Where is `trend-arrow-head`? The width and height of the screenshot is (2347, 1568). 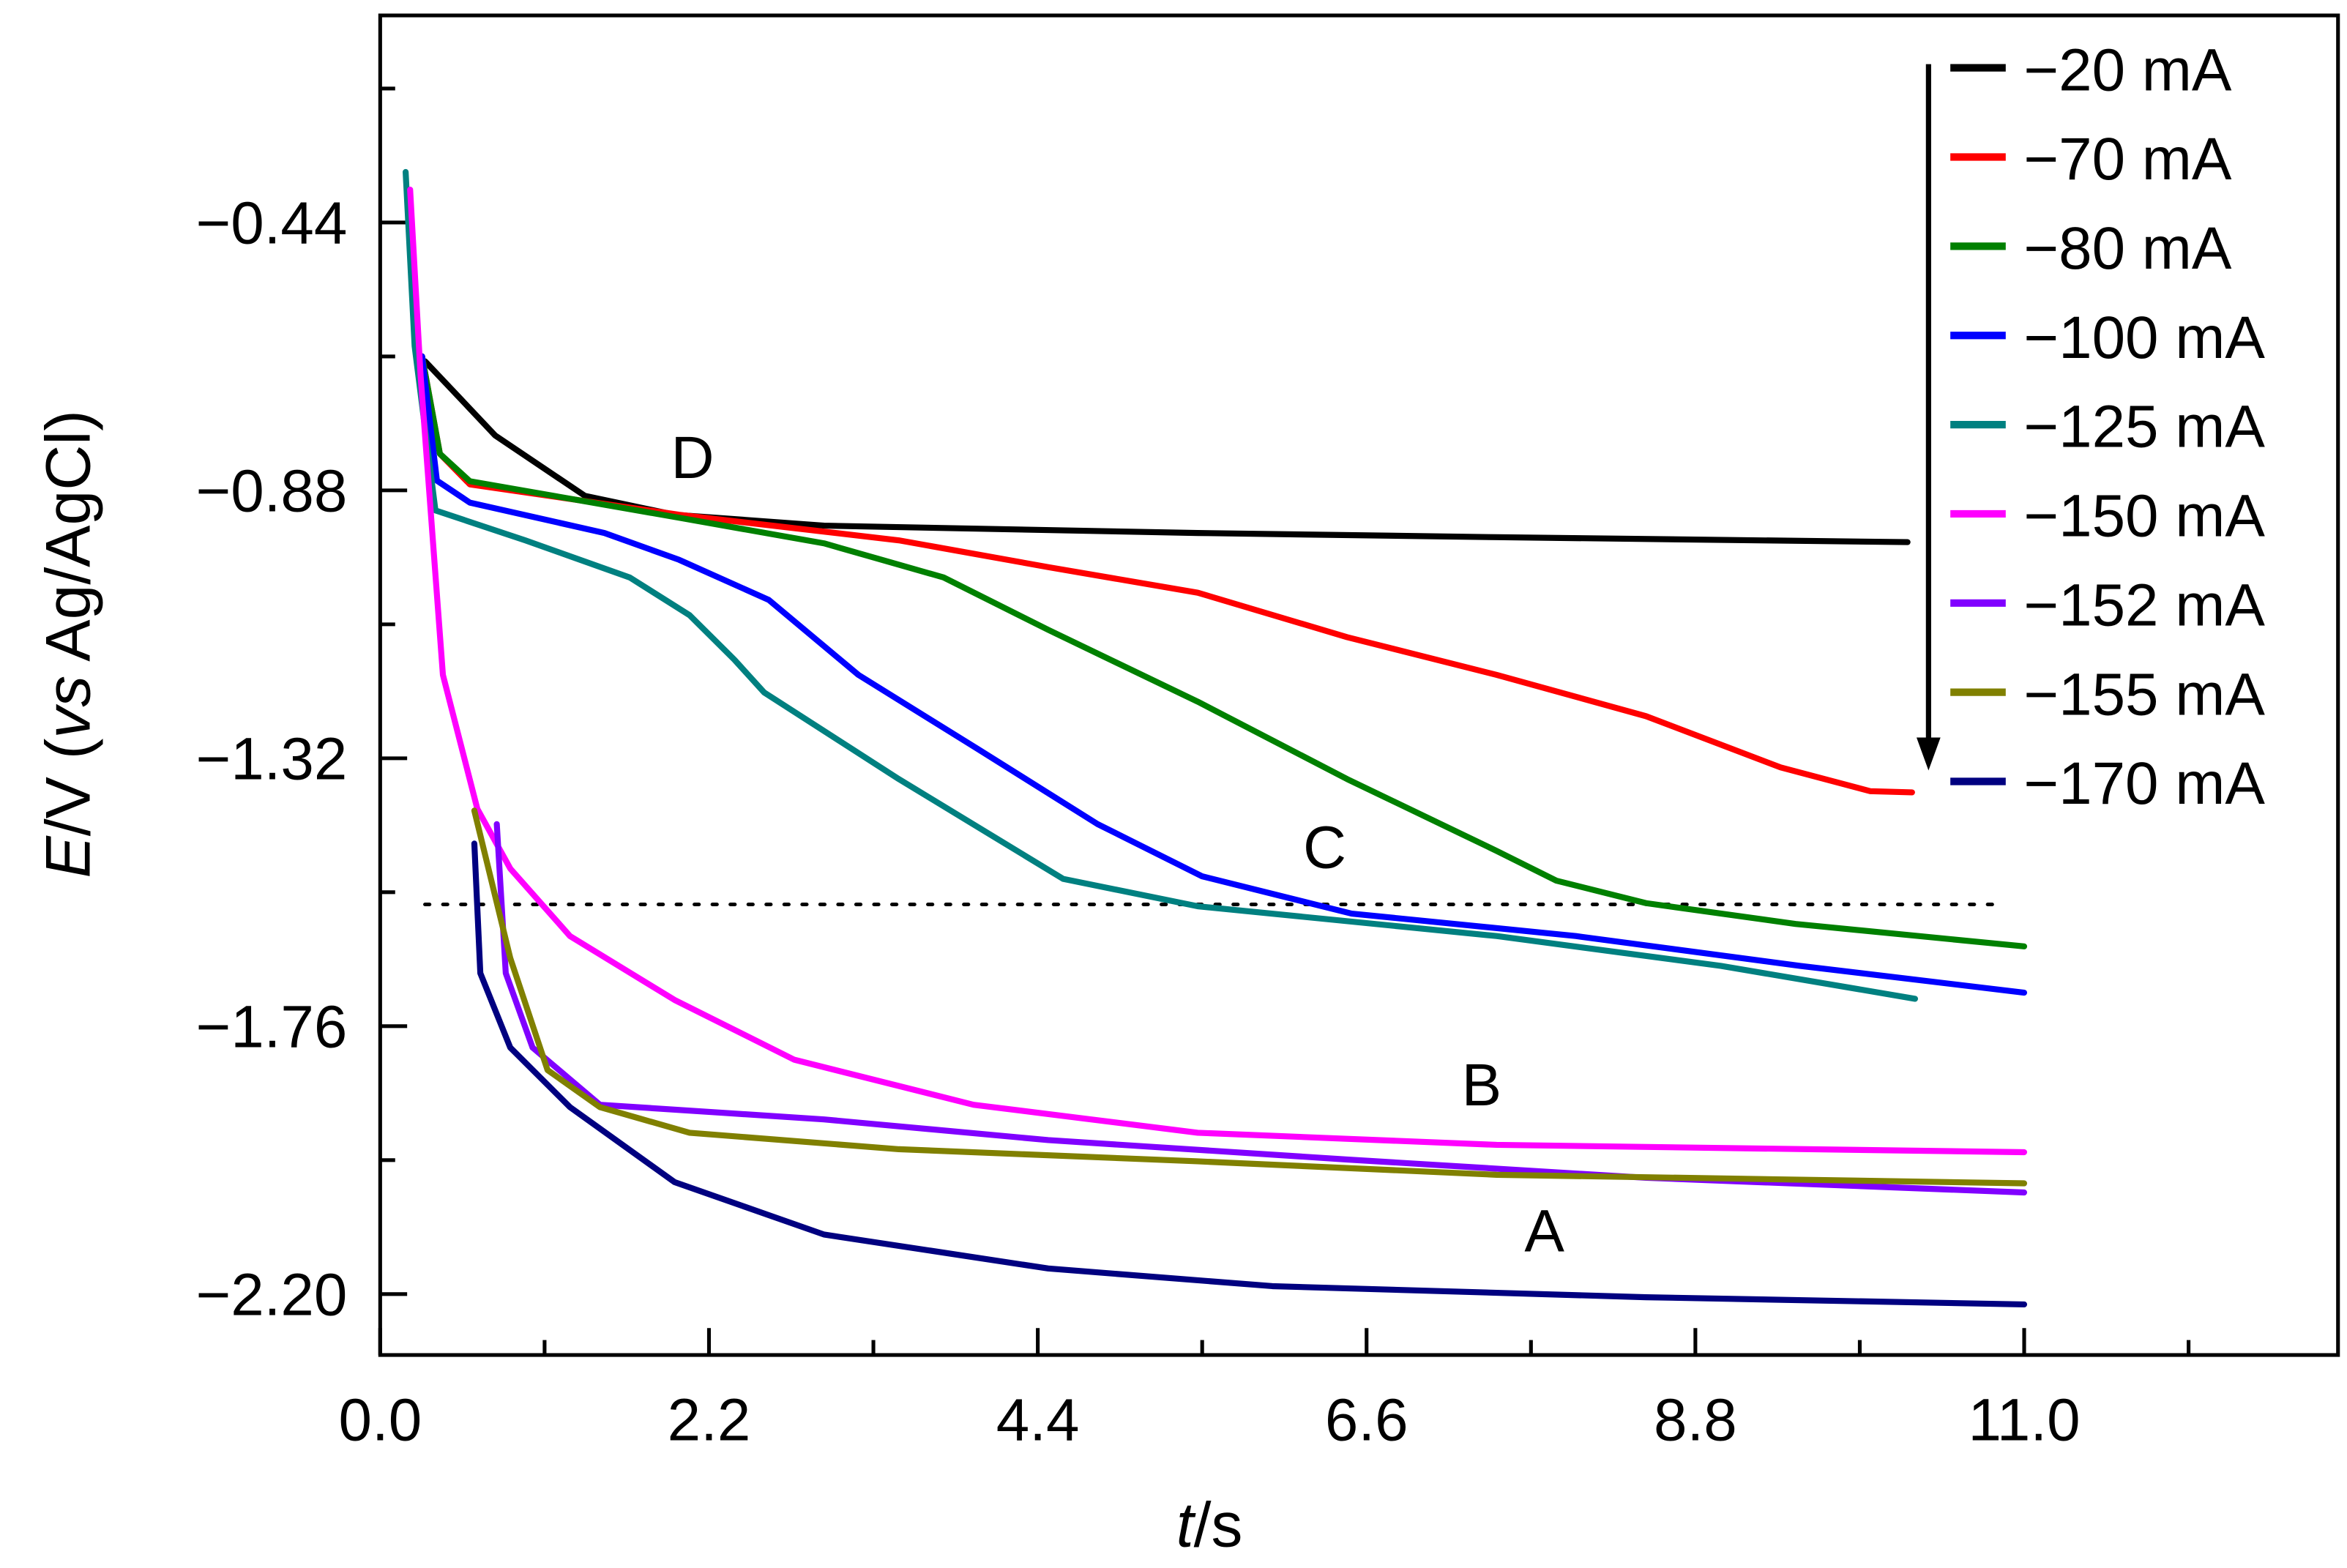
trend-arrow-head is located at coordinates (1929, 754).